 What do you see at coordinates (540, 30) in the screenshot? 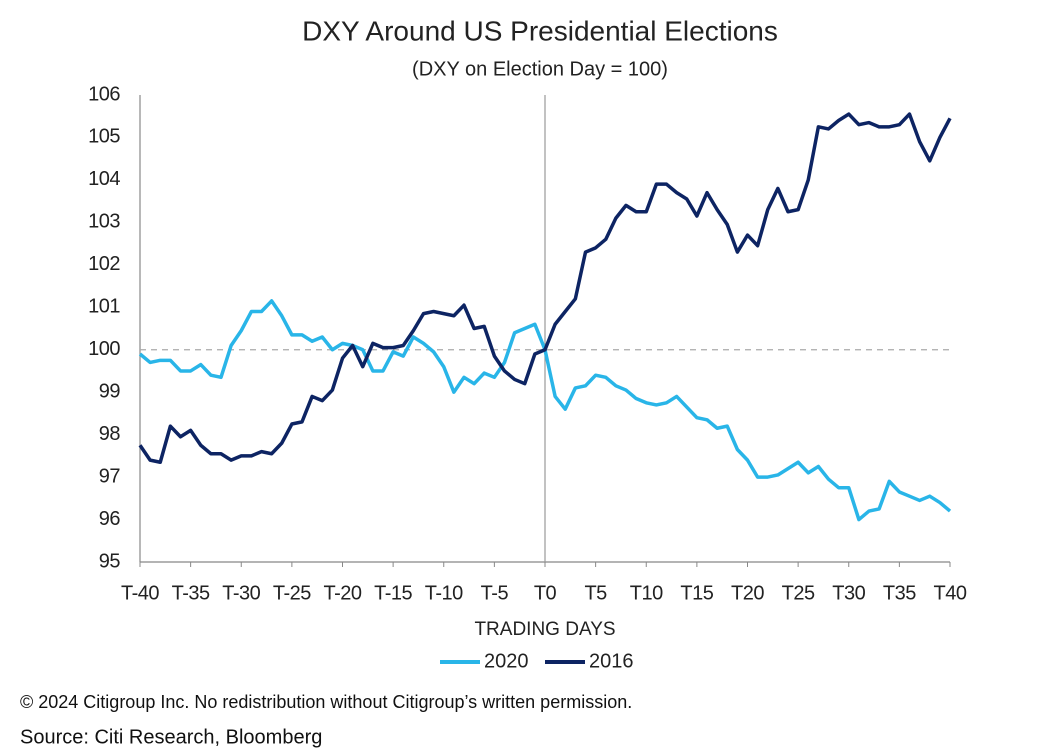
I see `chart-title: DXY Around US Presidential Elections` at bounding box center [540, 30].